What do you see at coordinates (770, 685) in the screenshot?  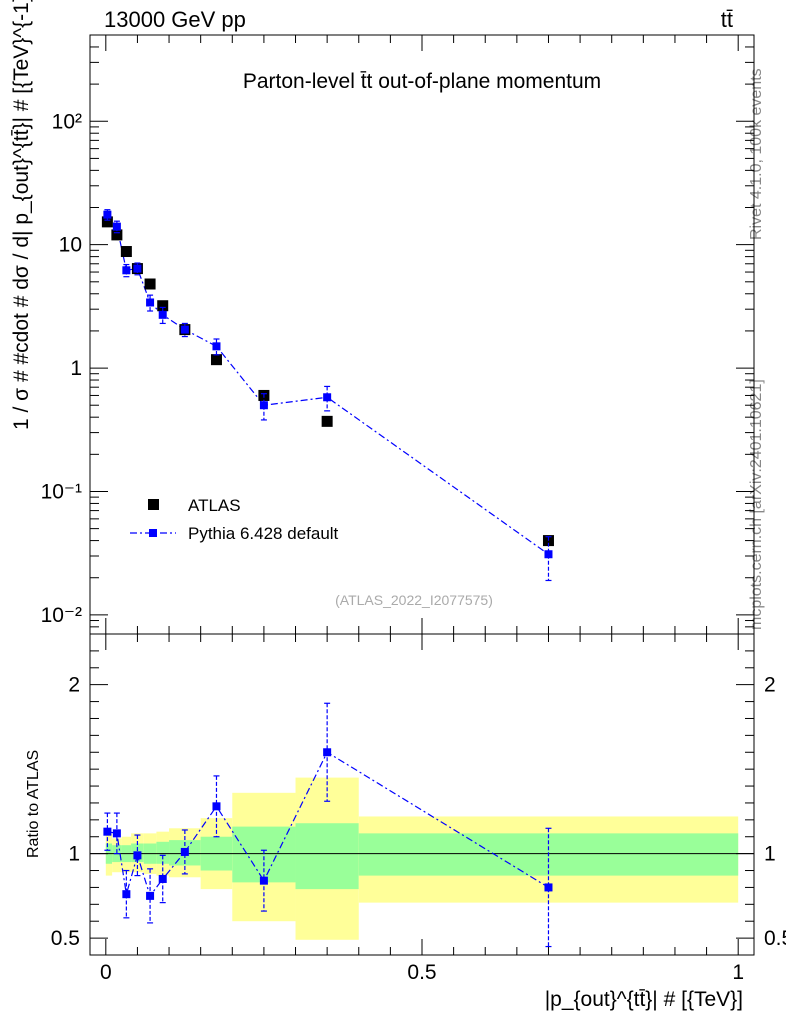 I see `ratio-y-tick-label-right: 2` at bounding box center [770, 685].